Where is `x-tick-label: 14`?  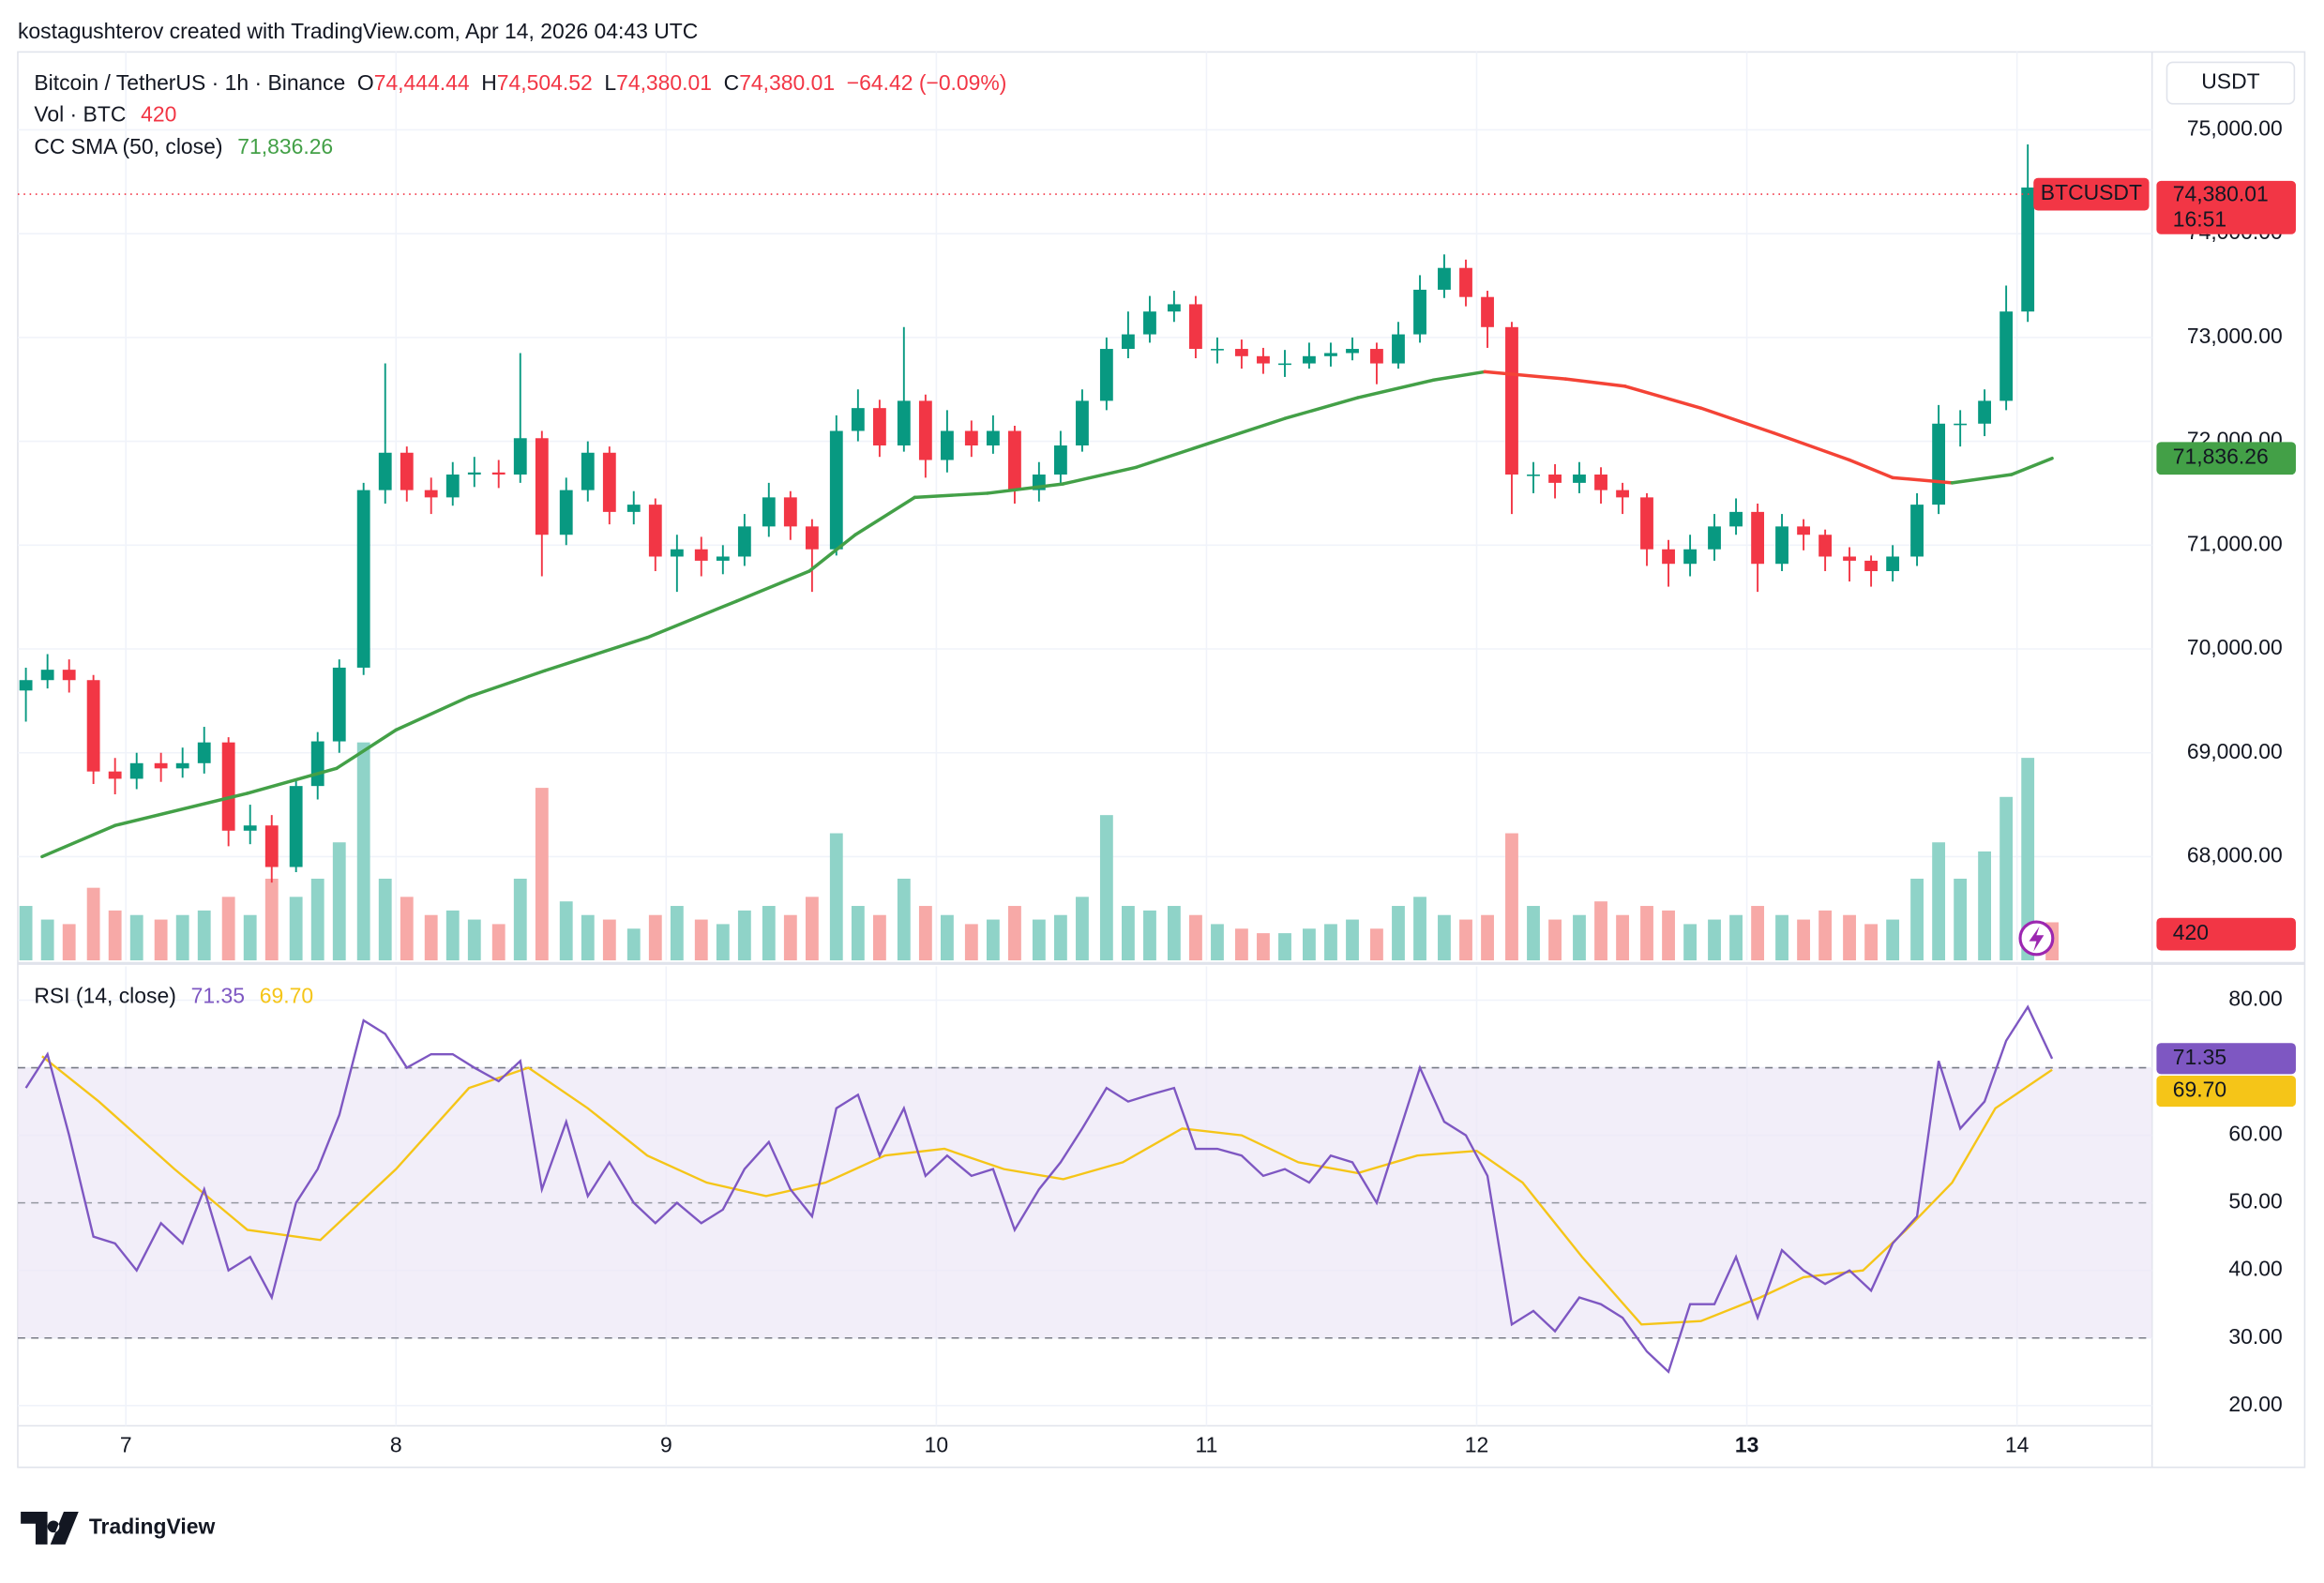
x-tick-label: 14 is located at coordinates (2017, 1445).